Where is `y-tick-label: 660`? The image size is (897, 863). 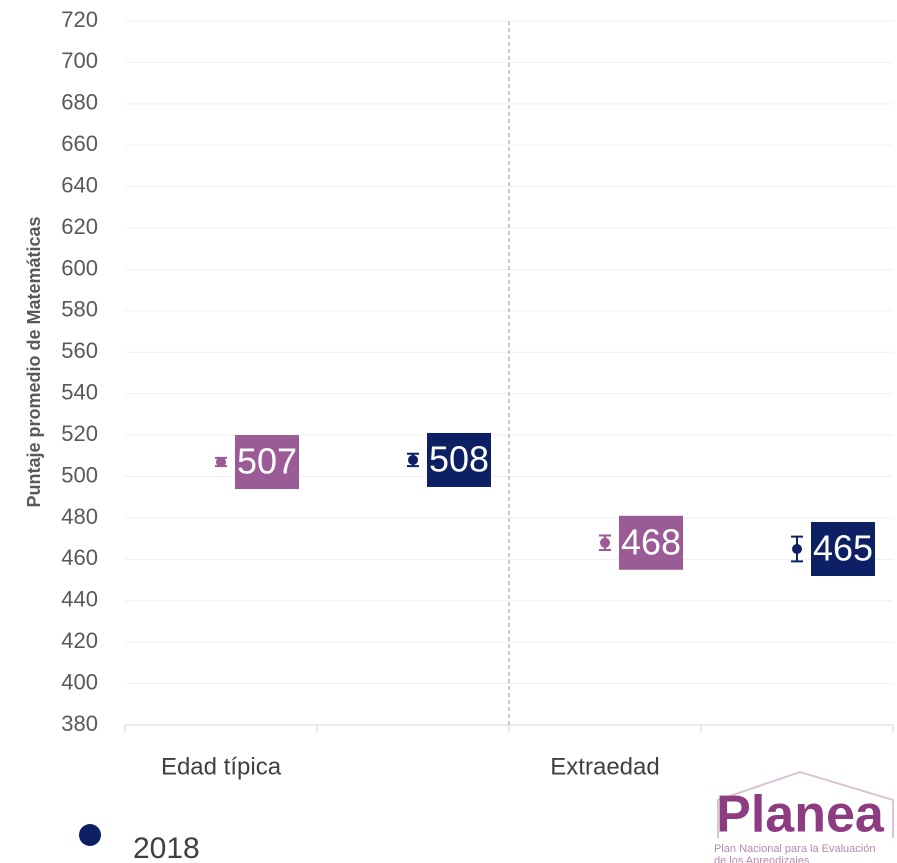 y-tick-label: 660 is located at coordinates (79, 143).